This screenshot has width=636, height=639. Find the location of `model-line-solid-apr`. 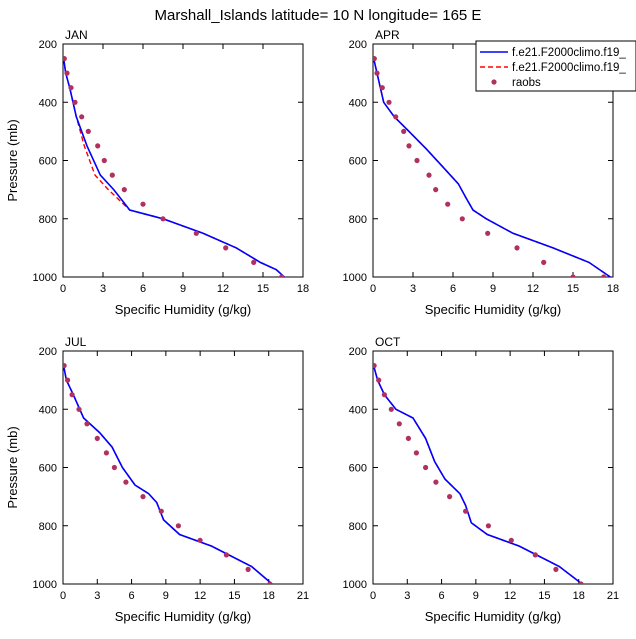

model-line-solid-apr is located at coordinates (492, 167).